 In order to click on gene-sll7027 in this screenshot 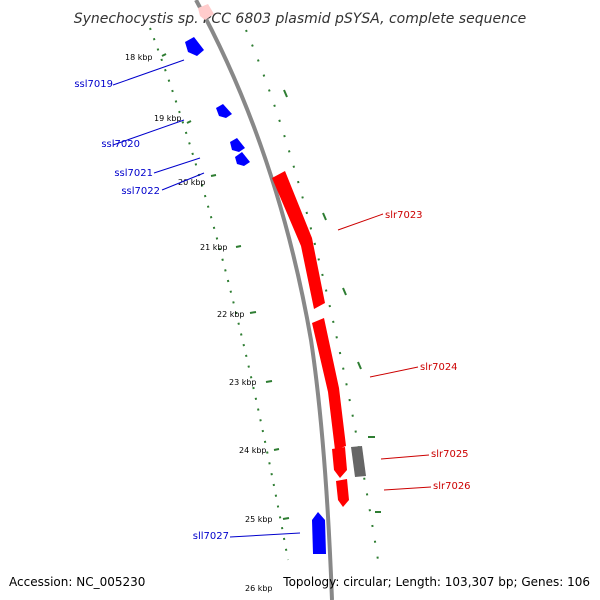, I will do `click(319, 533)`.